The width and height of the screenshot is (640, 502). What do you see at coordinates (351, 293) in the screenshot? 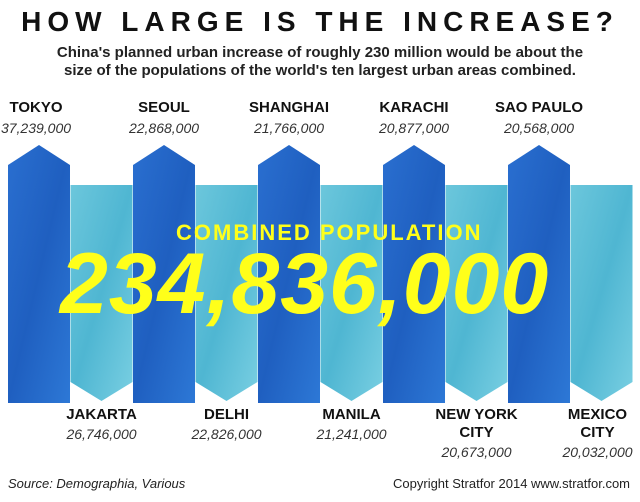
I see `bar-manila` at bounding box center [351, 293].